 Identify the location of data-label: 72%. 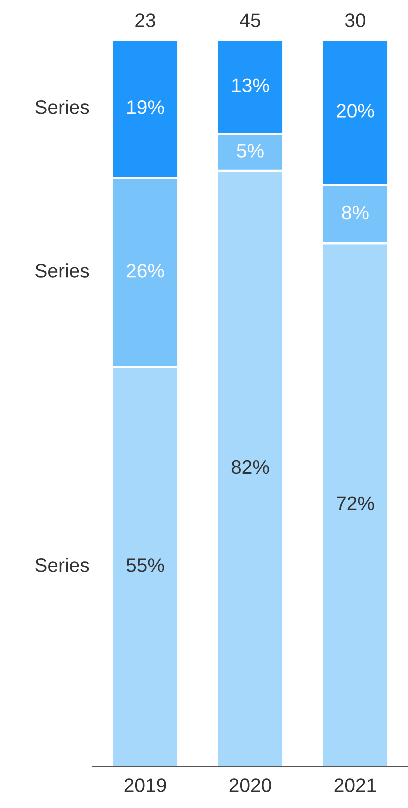
(355, 503).